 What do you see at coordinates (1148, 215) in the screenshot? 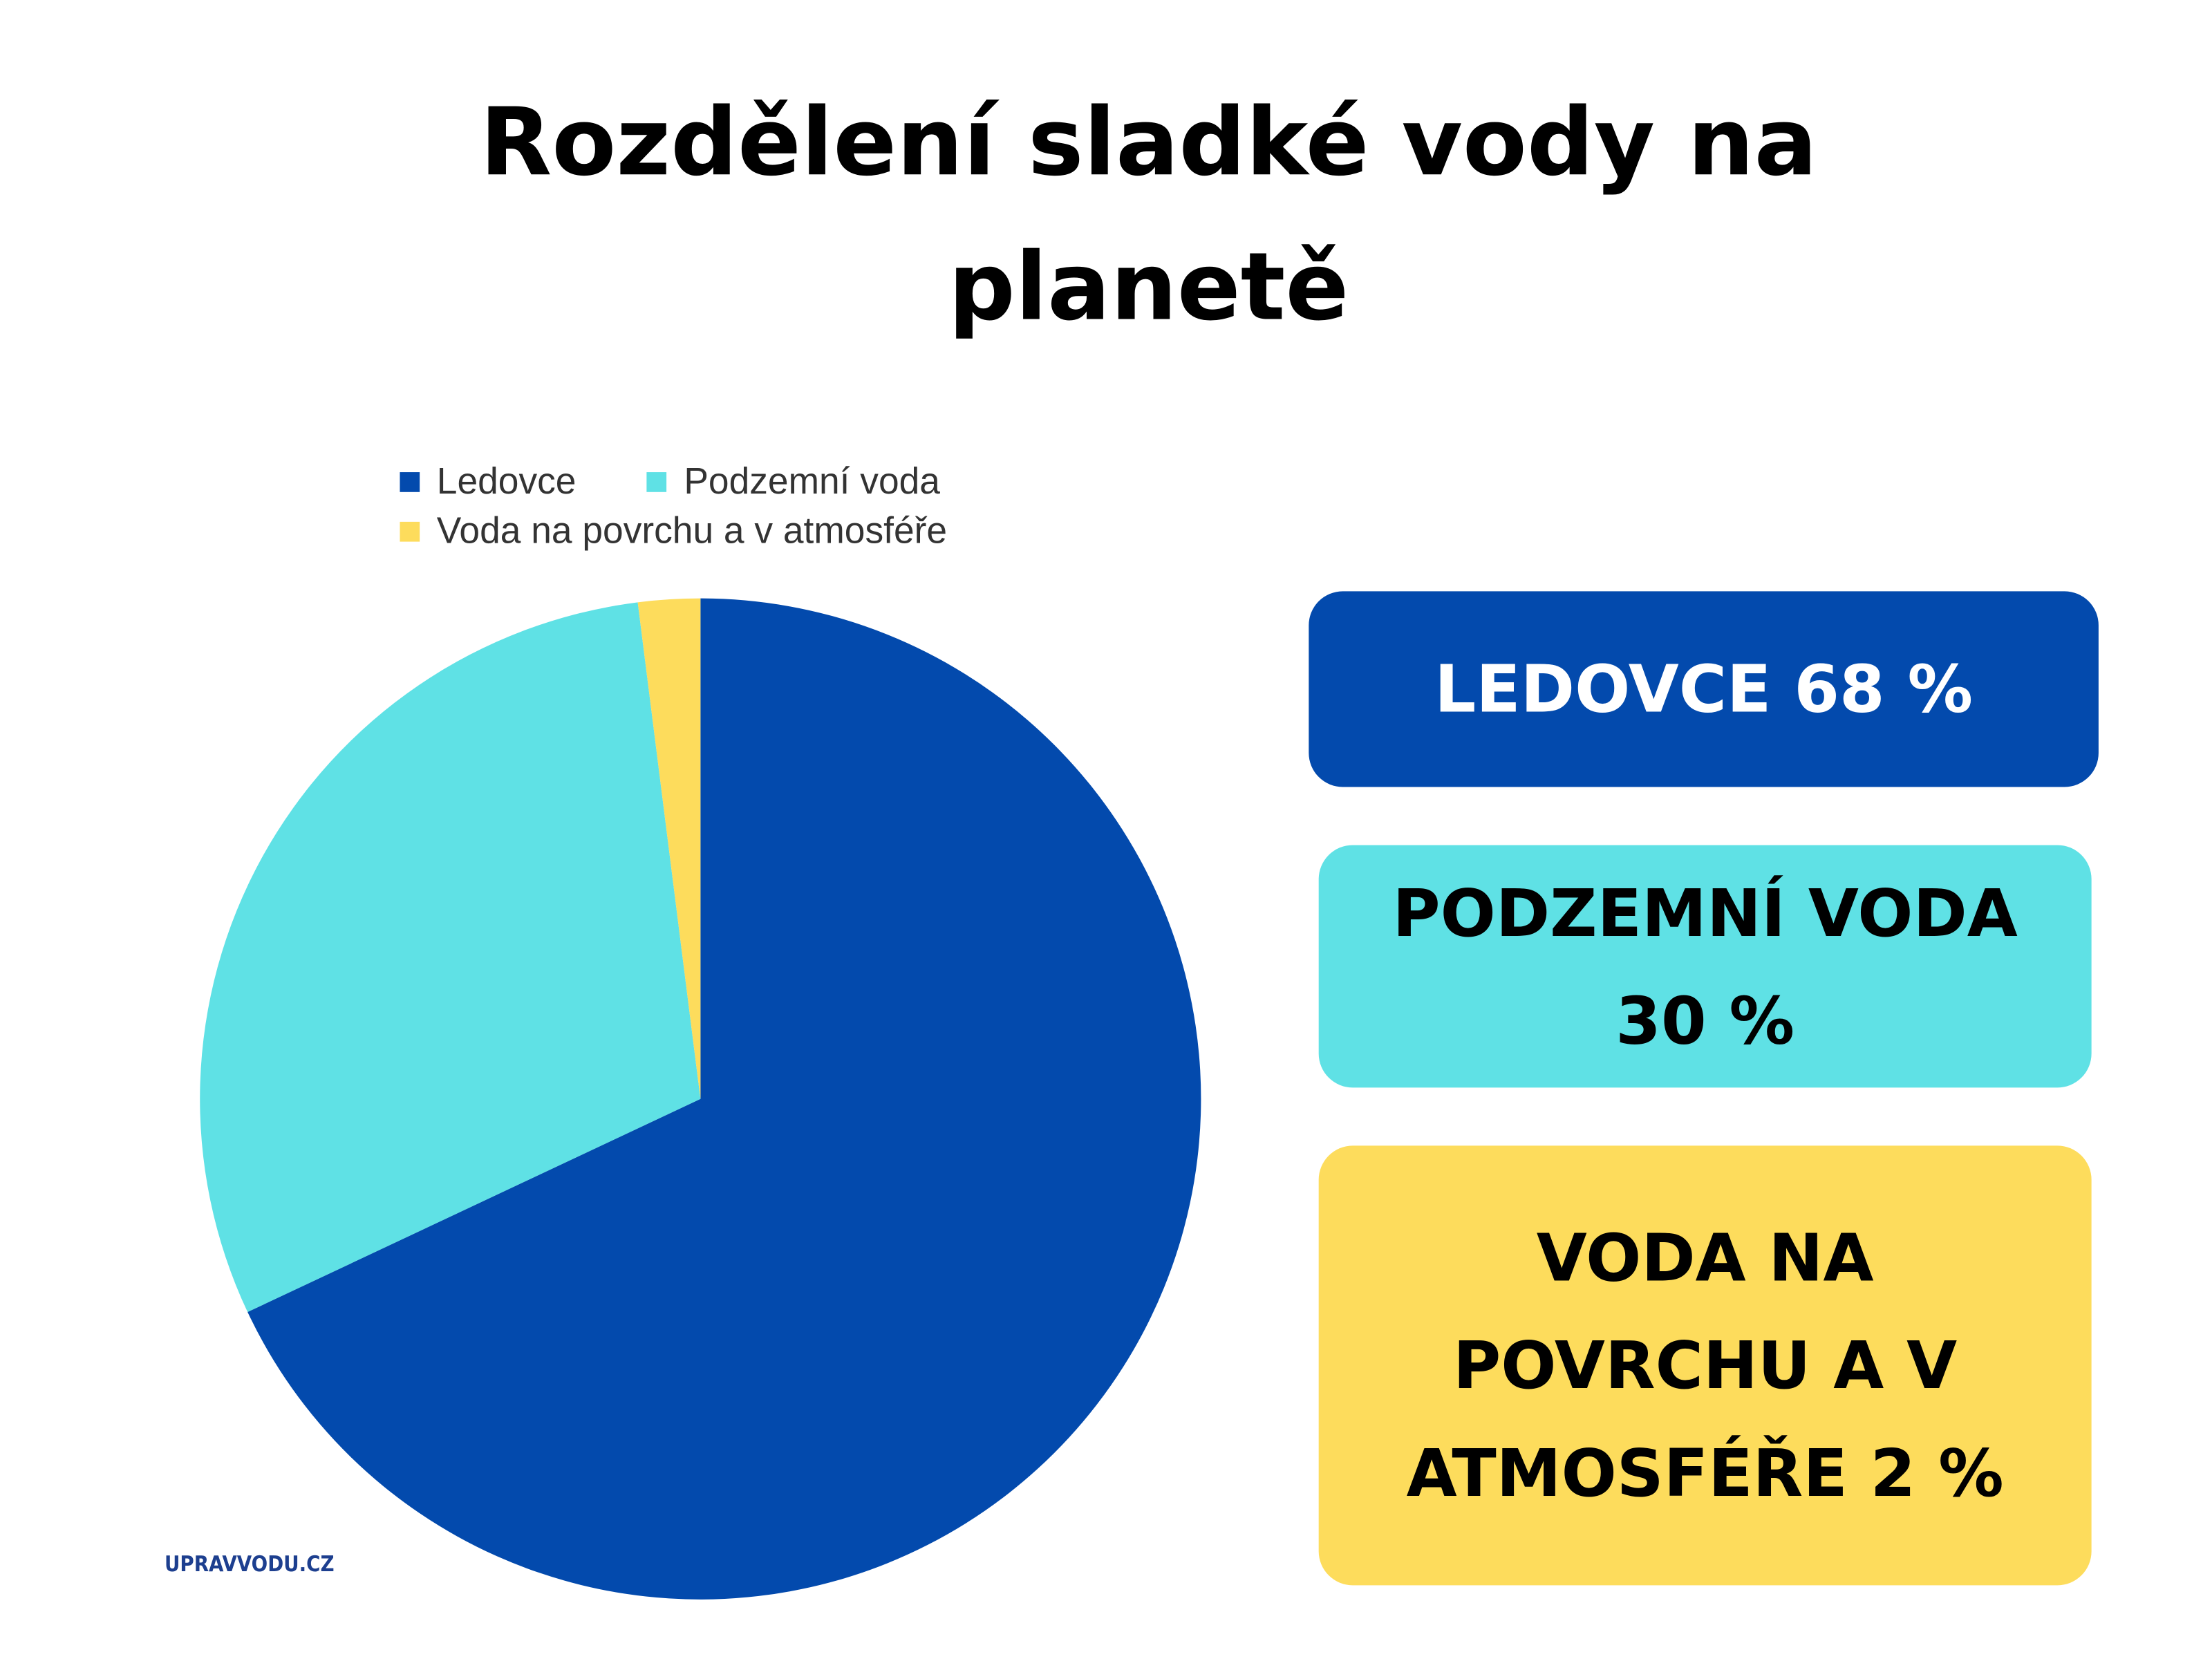
I see `chart-title: Rozdělení sladké vody na planetě` at bounding box center [1148, 215].